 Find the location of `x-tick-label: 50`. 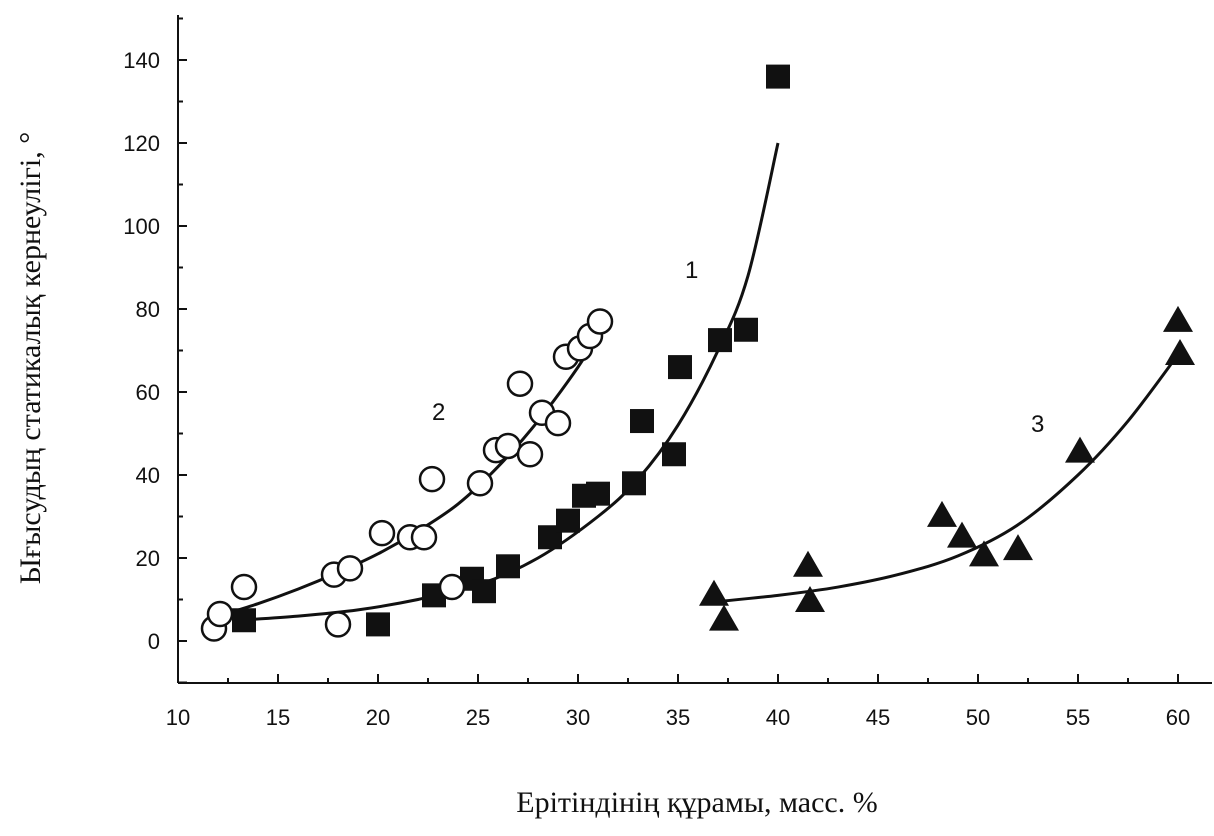

x-tick-label: 50 is located at coordinates (978, 717).